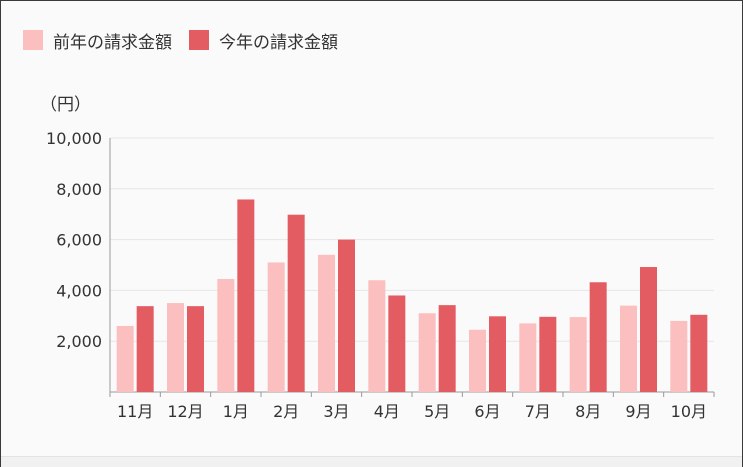  I want to click on x-tick-label: 9月, so click(638, 411).